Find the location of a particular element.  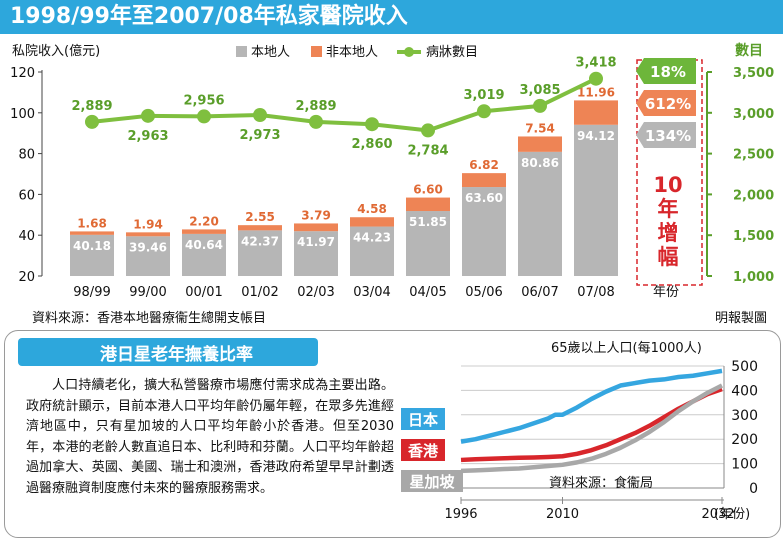

growth-local: 134% is located at coordinates (668, 136).